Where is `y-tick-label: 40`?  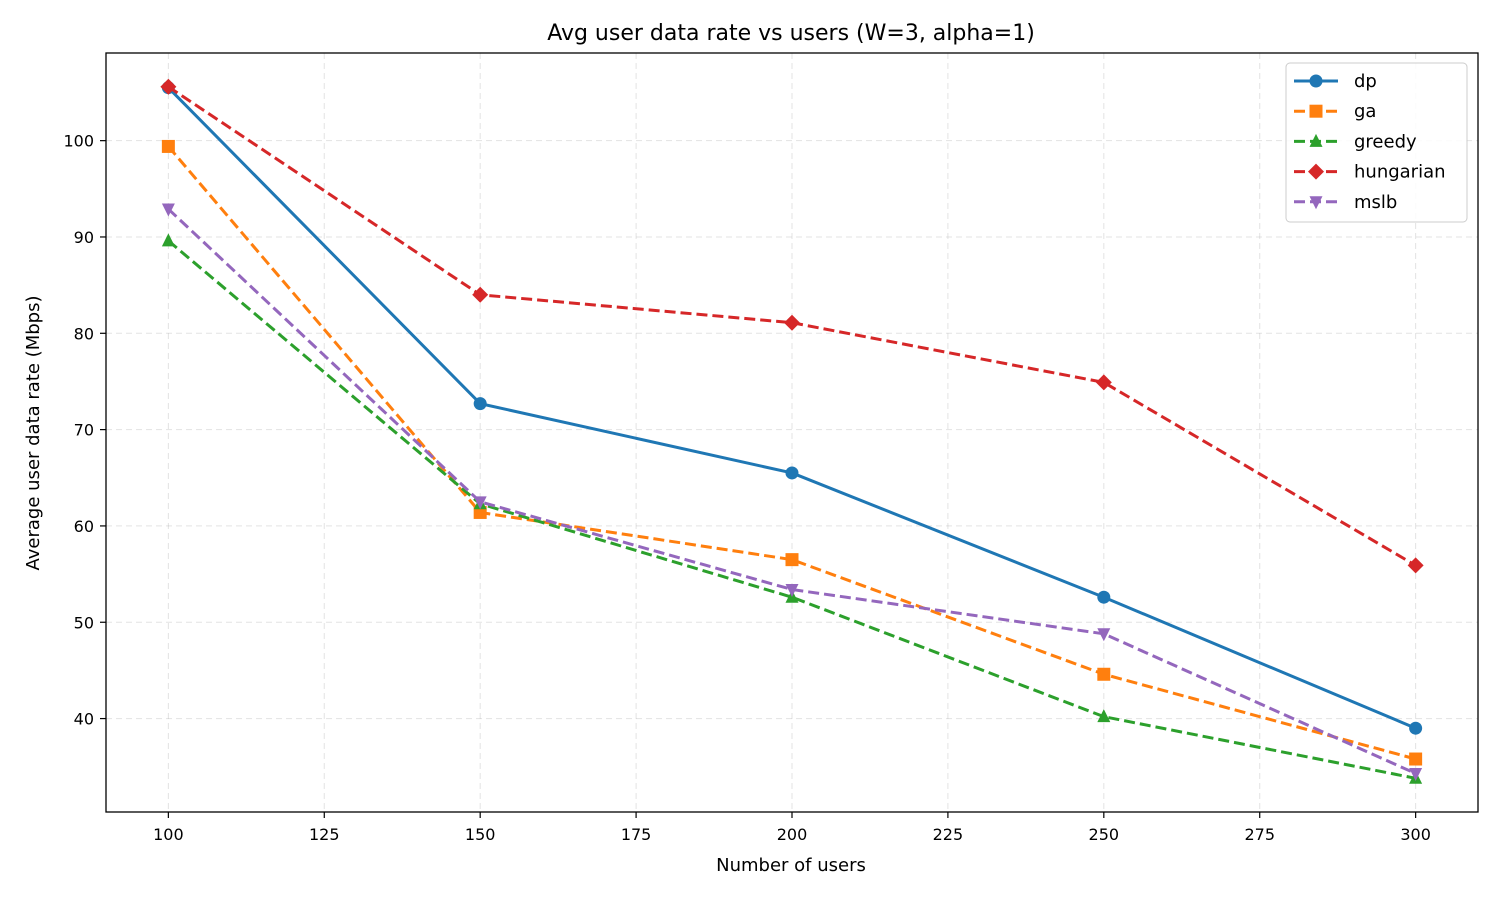 y-tick-label: 40 is located at coordinates (84, 719).